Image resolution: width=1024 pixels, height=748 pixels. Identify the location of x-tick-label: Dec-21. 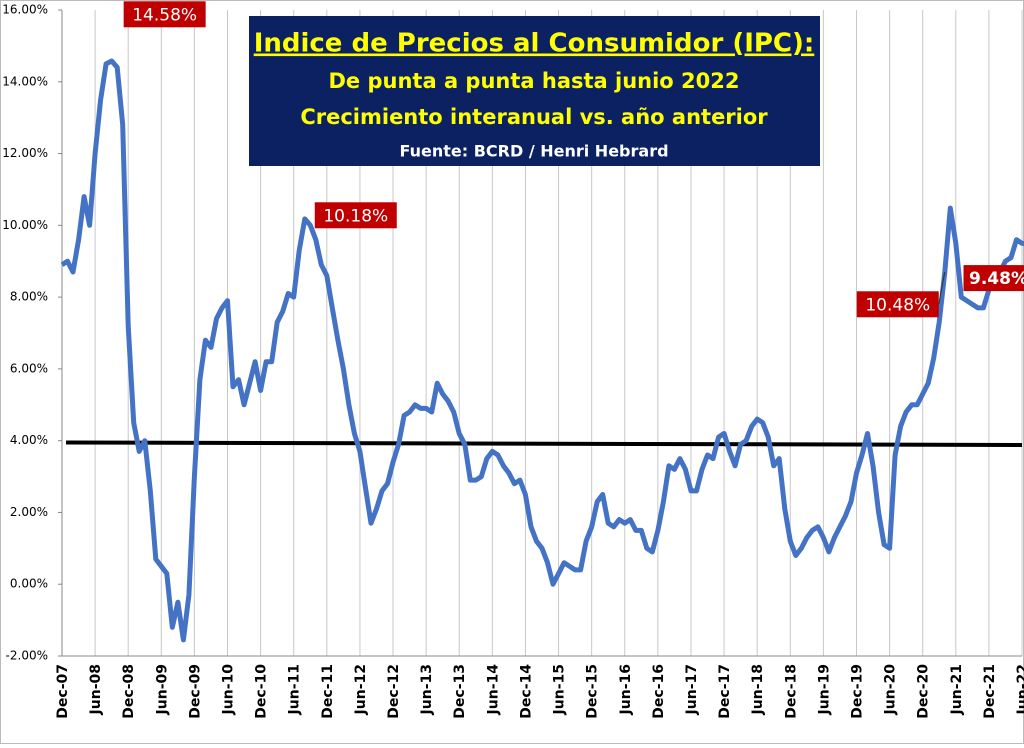
(990, 691).